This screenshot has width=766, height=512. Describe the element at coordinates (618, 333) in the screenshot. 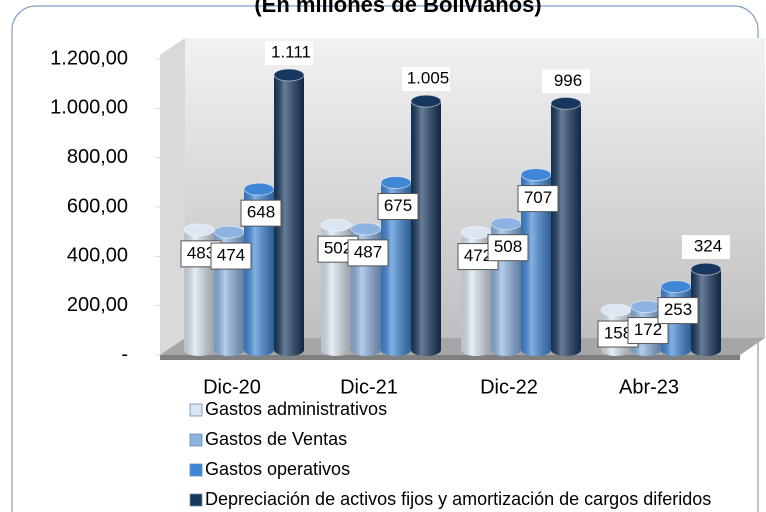

I see `data-label: 158` at that location.